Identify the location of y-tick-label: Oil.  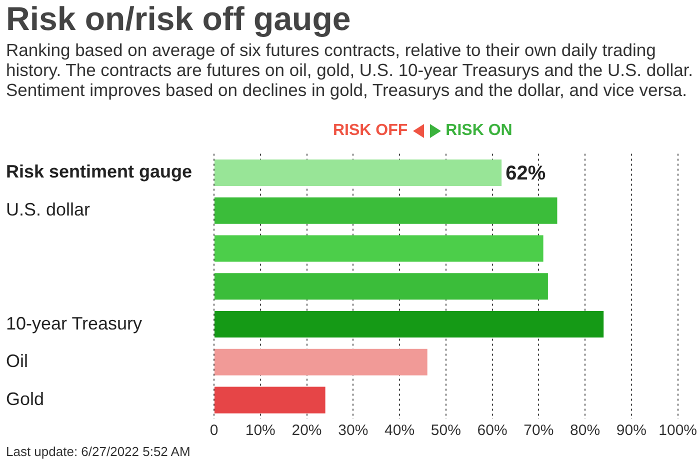
(17, 361).